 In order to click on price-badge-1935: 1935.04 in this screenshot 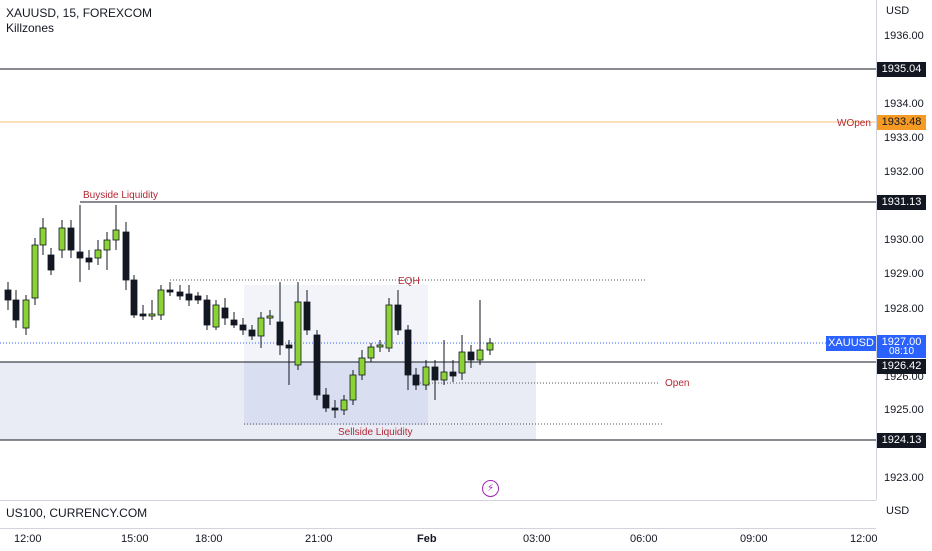, I will do `click(901, 69)`.